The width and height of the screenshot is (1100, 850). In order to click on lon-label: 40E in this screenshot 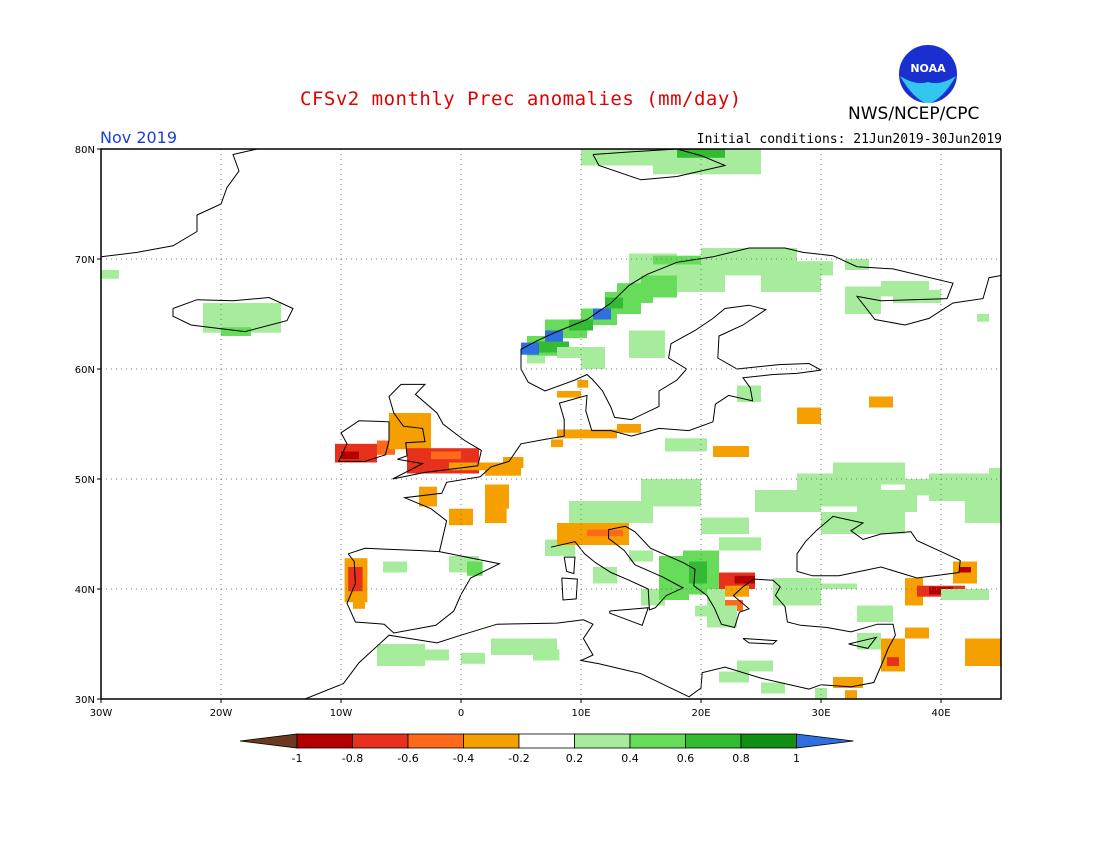, I will do `click(940, 713)`.